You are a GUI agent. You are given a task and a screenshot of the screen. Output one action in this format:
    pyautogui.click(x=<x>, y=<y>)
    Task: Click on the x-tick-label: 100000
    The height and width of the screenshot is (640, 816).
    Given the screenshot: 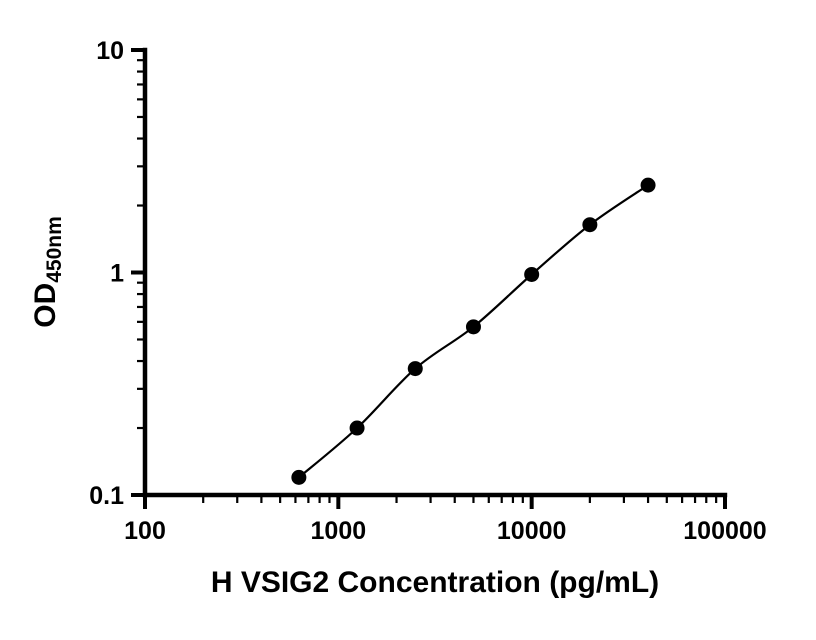 What is the action you would take?
    pyautogui.click(x=724, y=531)
    